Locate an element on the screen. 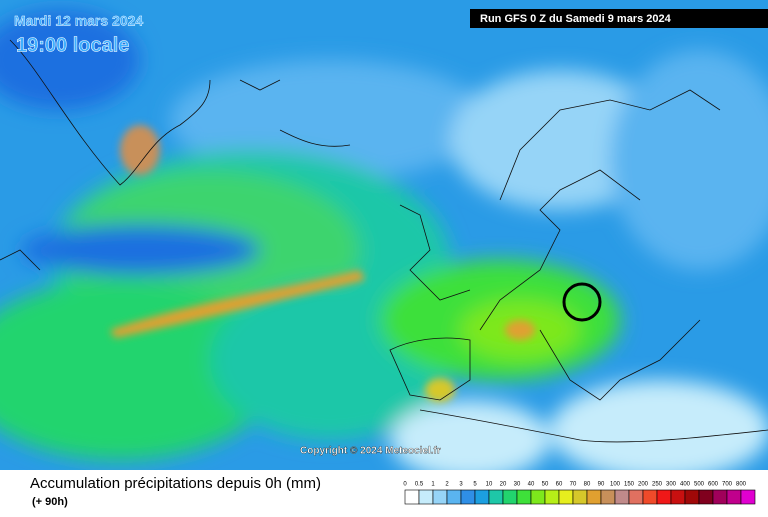 Image resolution: width=768 pixels, height=517 pixels. scale-label: 40 is located at coordinates (531, 485).